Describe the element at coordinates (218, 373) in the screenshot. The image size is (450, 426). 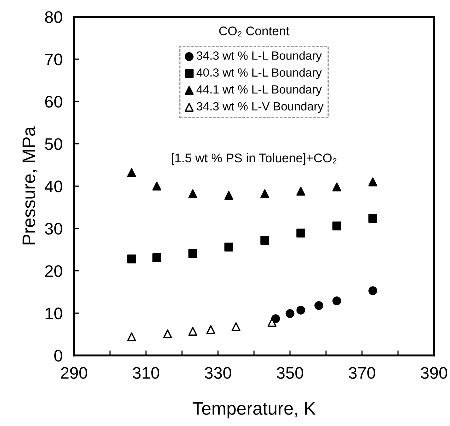
I see `x-tick-label: 330` at that location.